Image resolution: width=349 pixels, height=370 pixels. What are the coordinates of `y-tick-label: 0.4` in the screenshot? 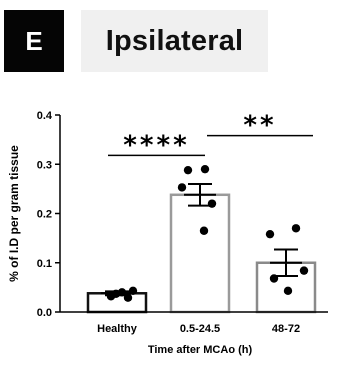 It's located at (45, 116).